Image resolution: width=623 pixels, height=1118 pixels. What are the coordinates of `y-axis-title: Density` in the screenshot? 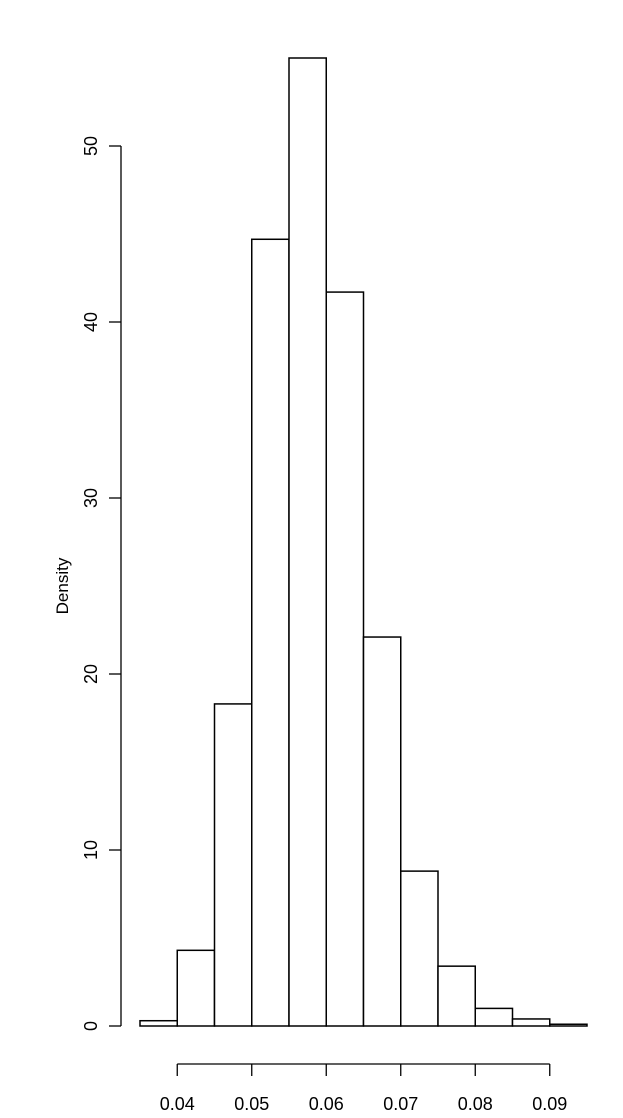 It's located at (62, 585).